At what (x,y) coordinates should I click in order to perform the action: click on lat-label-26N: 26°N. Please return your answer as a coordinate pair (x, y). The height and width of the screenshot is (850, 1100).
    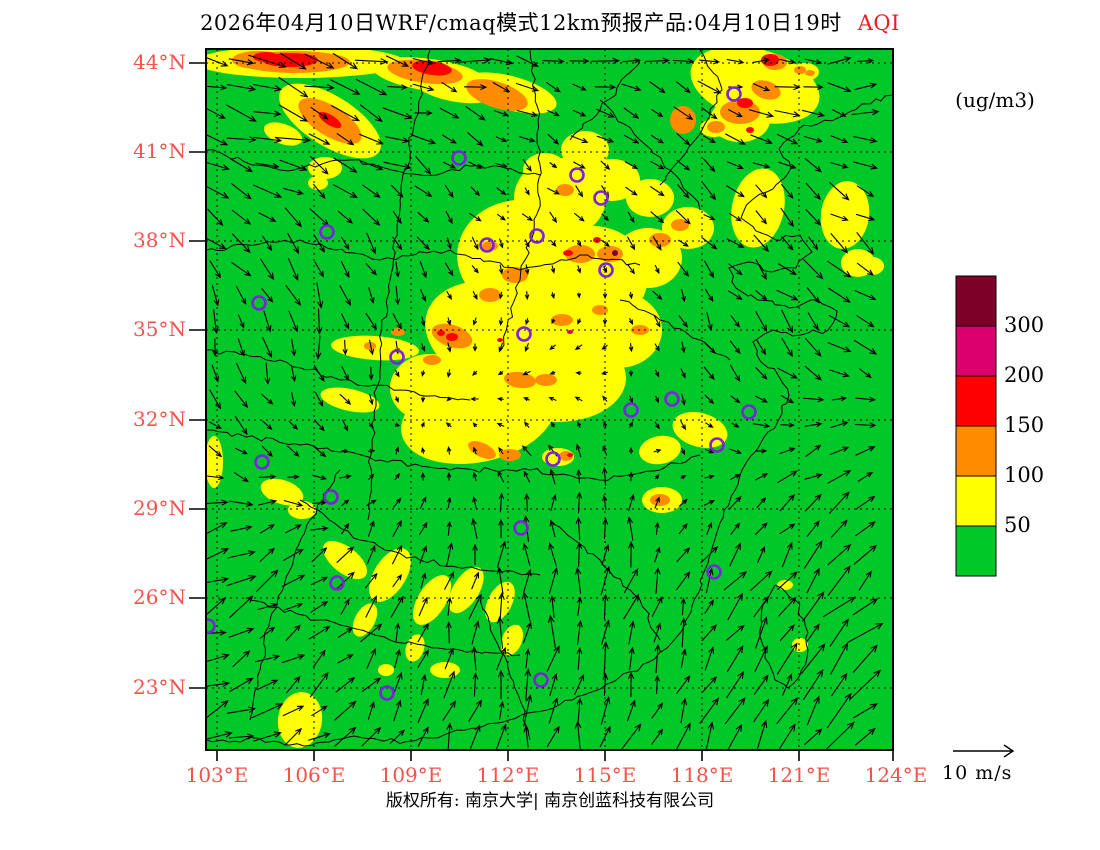
    Looking at the image, I should click on (159, 597).